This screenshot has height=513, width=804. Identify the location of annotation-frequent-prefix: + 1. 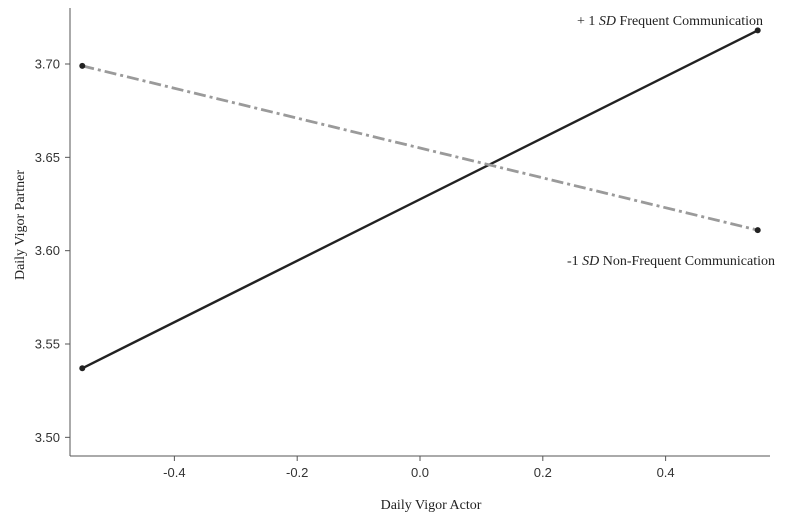
(588, 21).